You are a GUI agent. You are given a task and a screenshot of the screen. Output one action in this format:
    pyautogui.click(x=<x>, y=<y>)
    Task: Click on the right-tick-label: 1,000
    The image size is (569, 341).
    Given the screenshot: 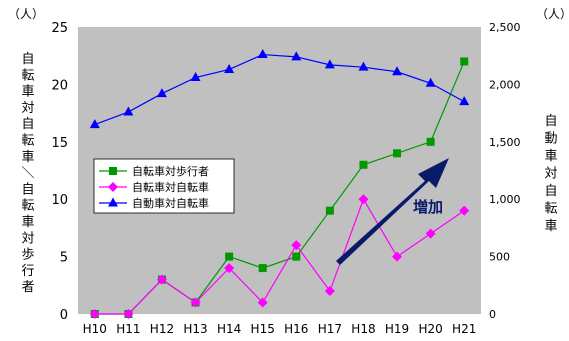 What is the action you would take?
    pyautogui.click(x=505, y=199)
    